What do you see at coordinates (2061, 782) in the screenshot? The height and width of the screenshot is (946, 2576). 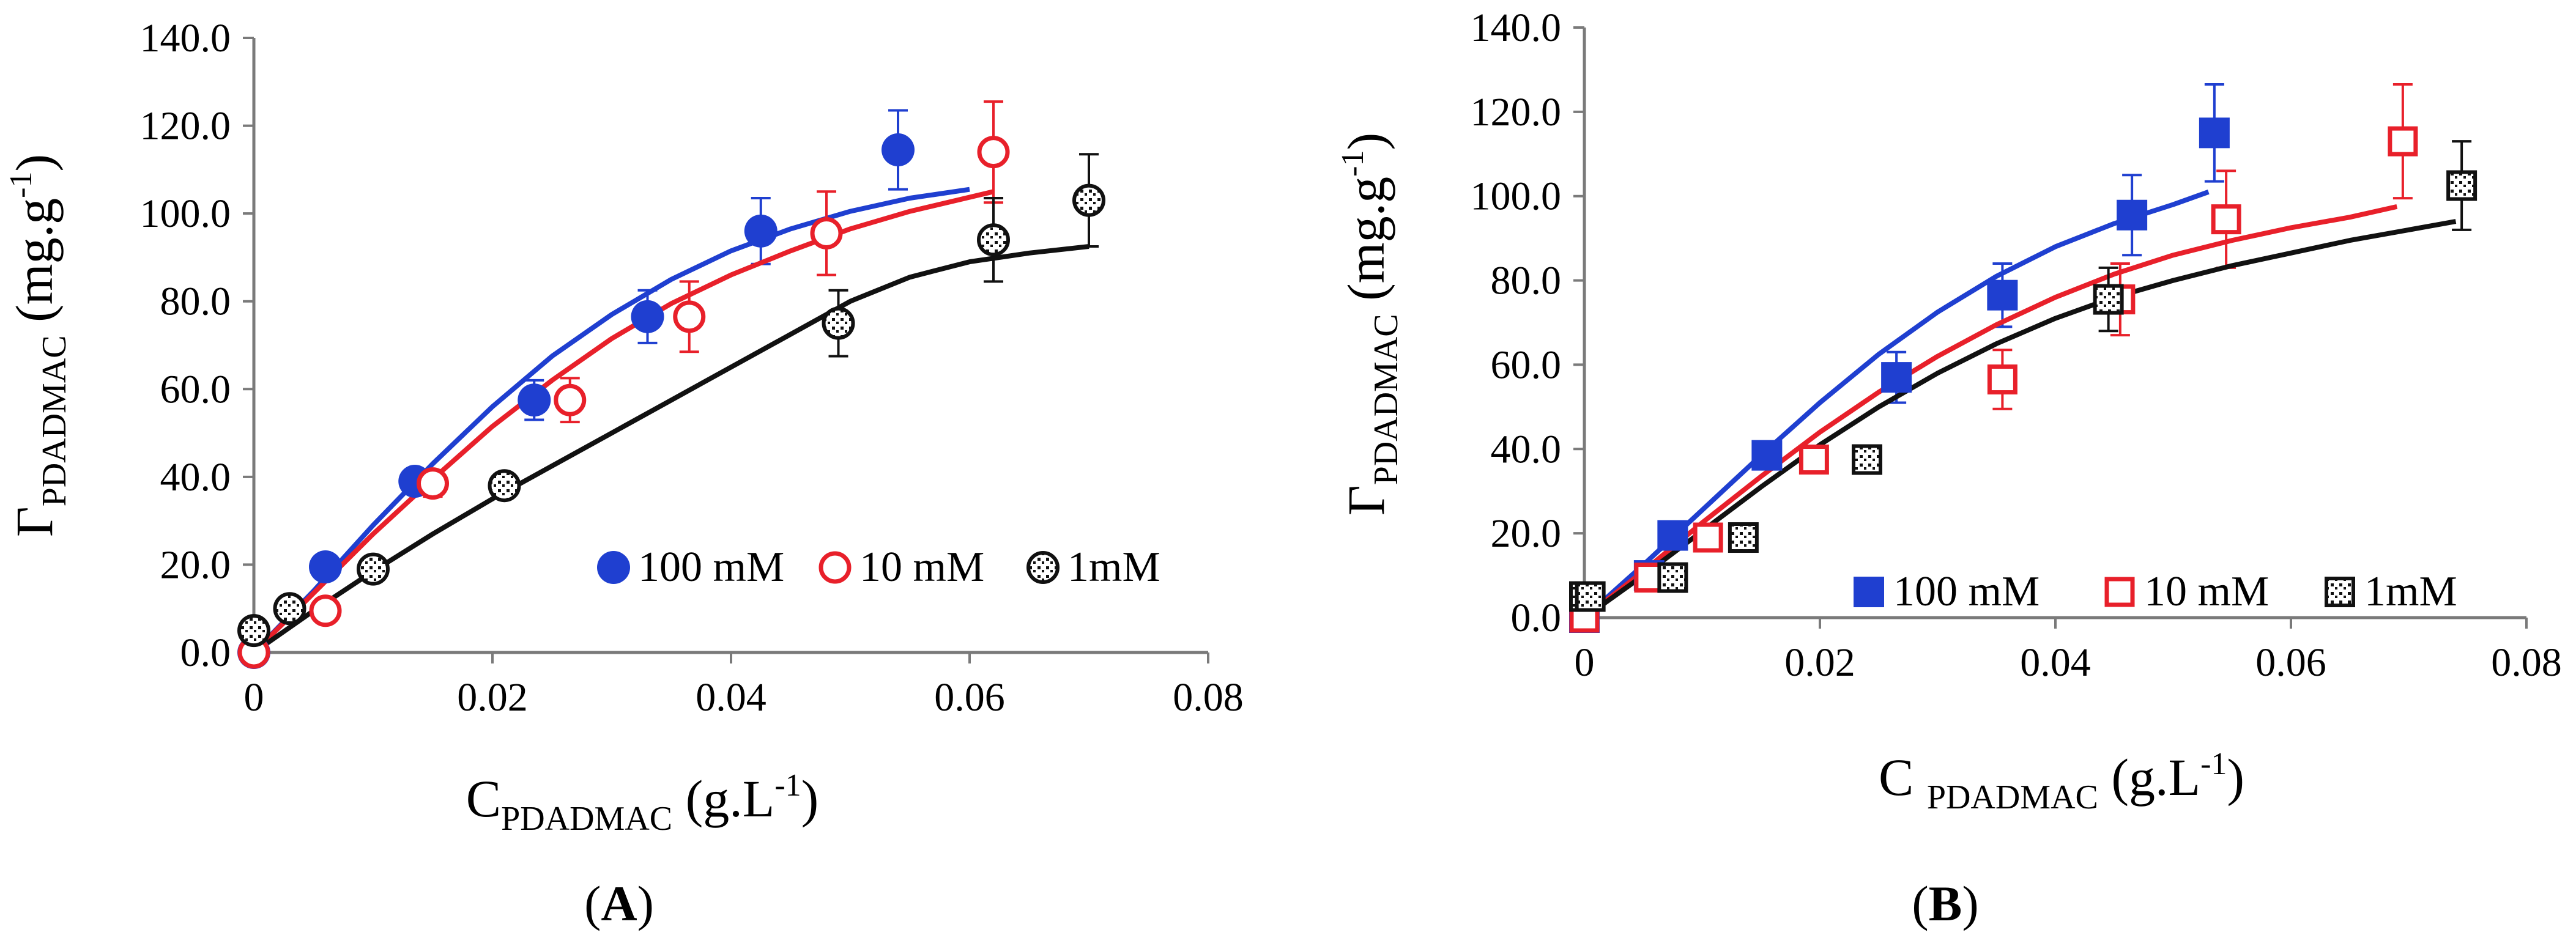 I see `x-axis-title: C PDADMAC (g.L-1)` at bounding box center [2061, 782].